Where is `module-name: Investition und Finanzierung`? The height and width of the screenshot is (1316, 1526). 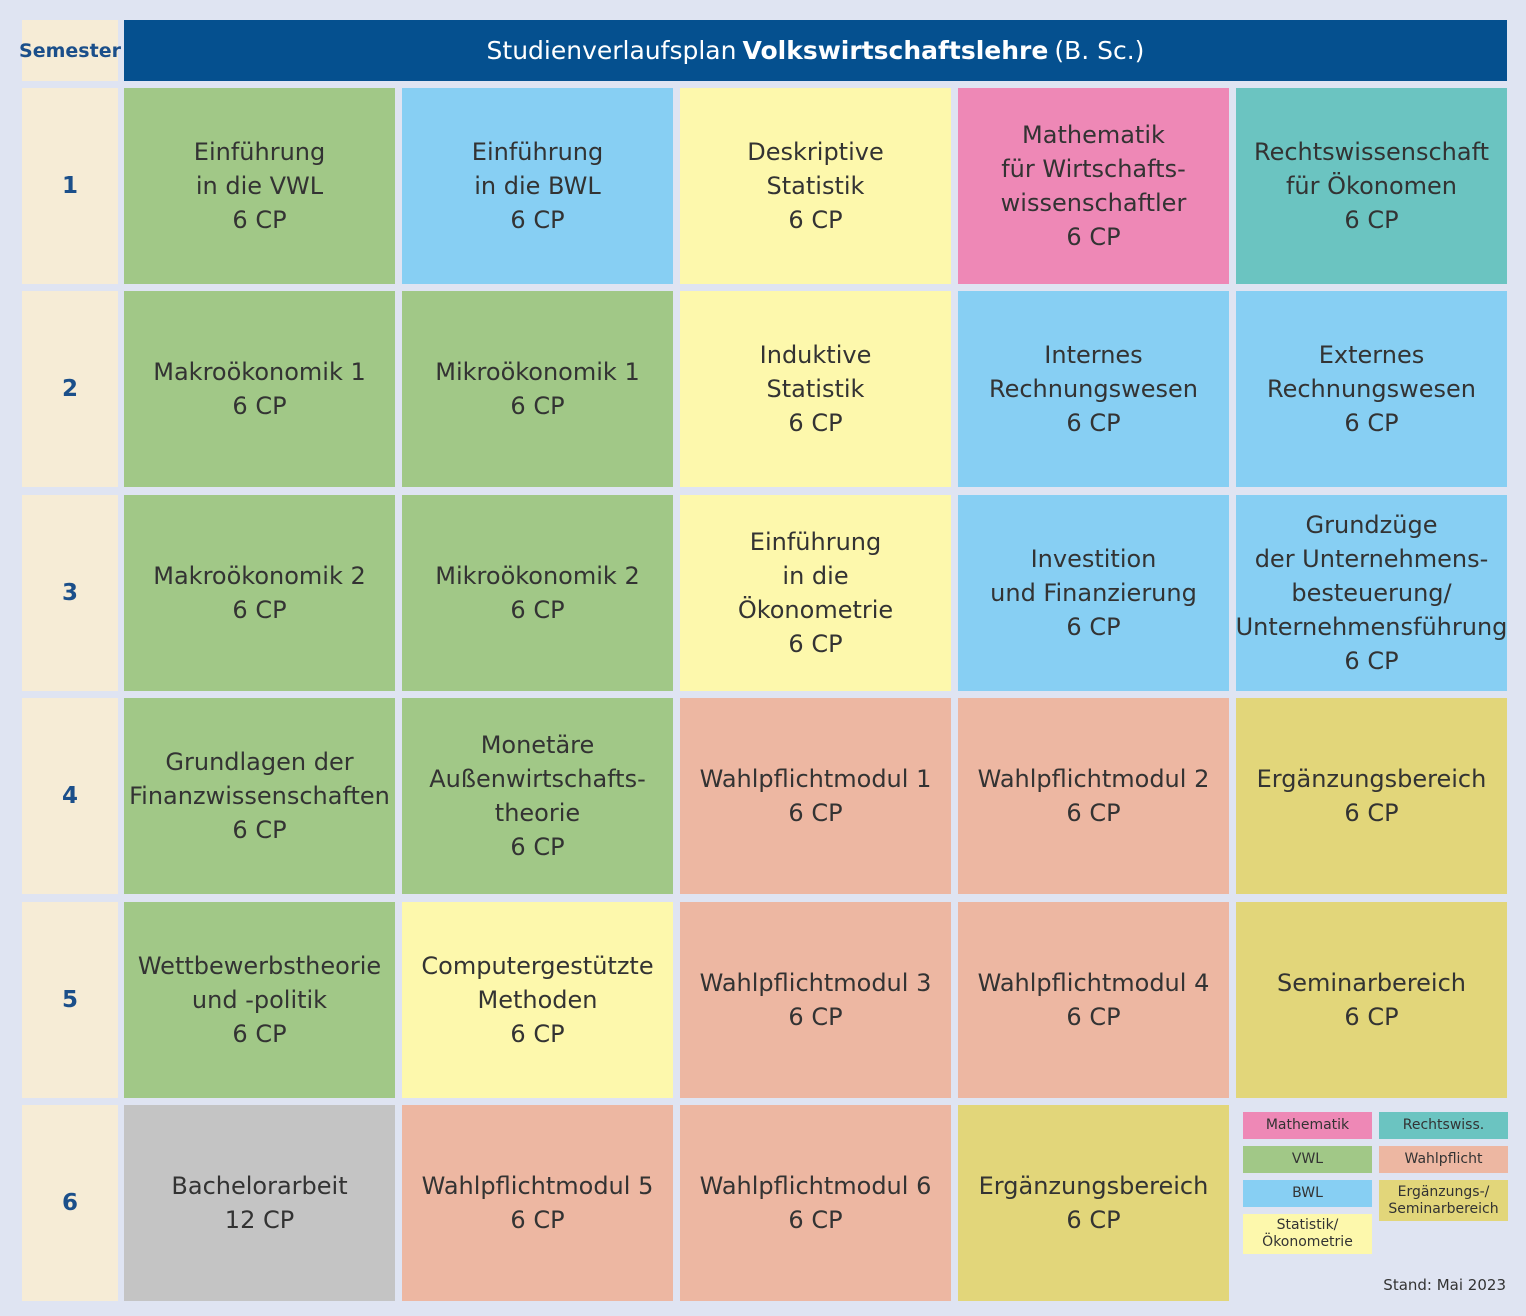 module-name: Investition und Finanzierung is located at coordinates (1093, 576).